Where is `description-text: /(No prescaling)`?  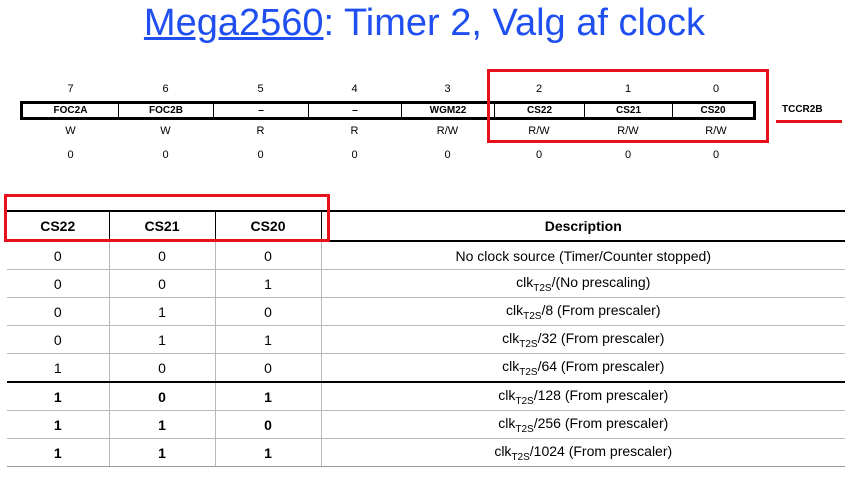 description-text: /(No prescaling) is located at coordinates (601, 281).